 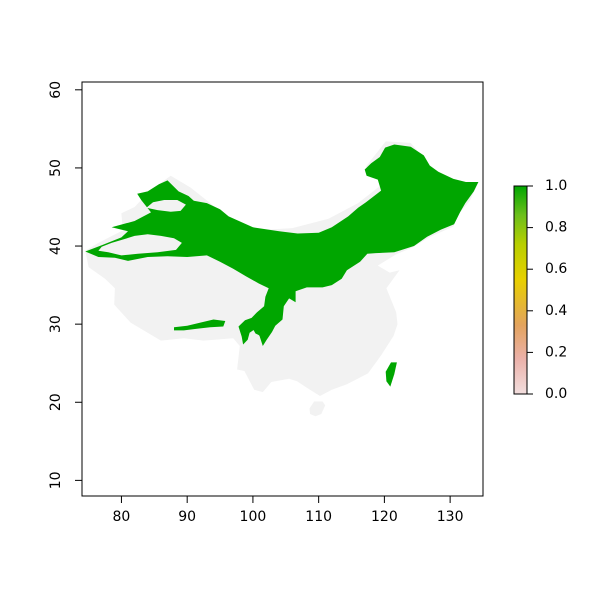 What do you see at coordinates (450, 517) in the screenshot?
I see `x-tick-label: 130` at bounding box center [450, 517].